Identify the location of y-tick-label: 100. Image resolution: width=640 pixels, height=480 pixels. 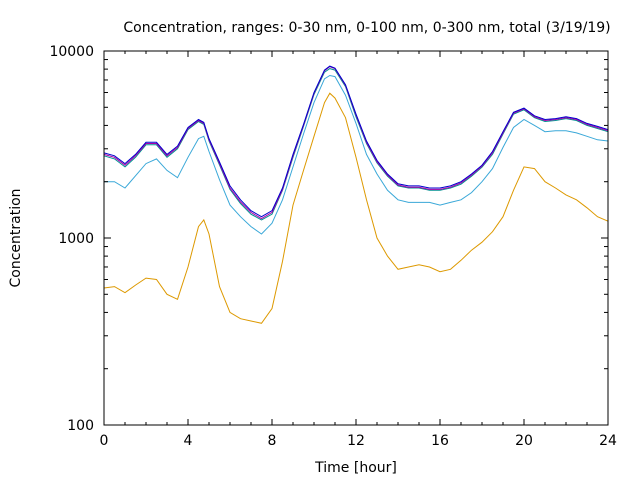
(80, 426).